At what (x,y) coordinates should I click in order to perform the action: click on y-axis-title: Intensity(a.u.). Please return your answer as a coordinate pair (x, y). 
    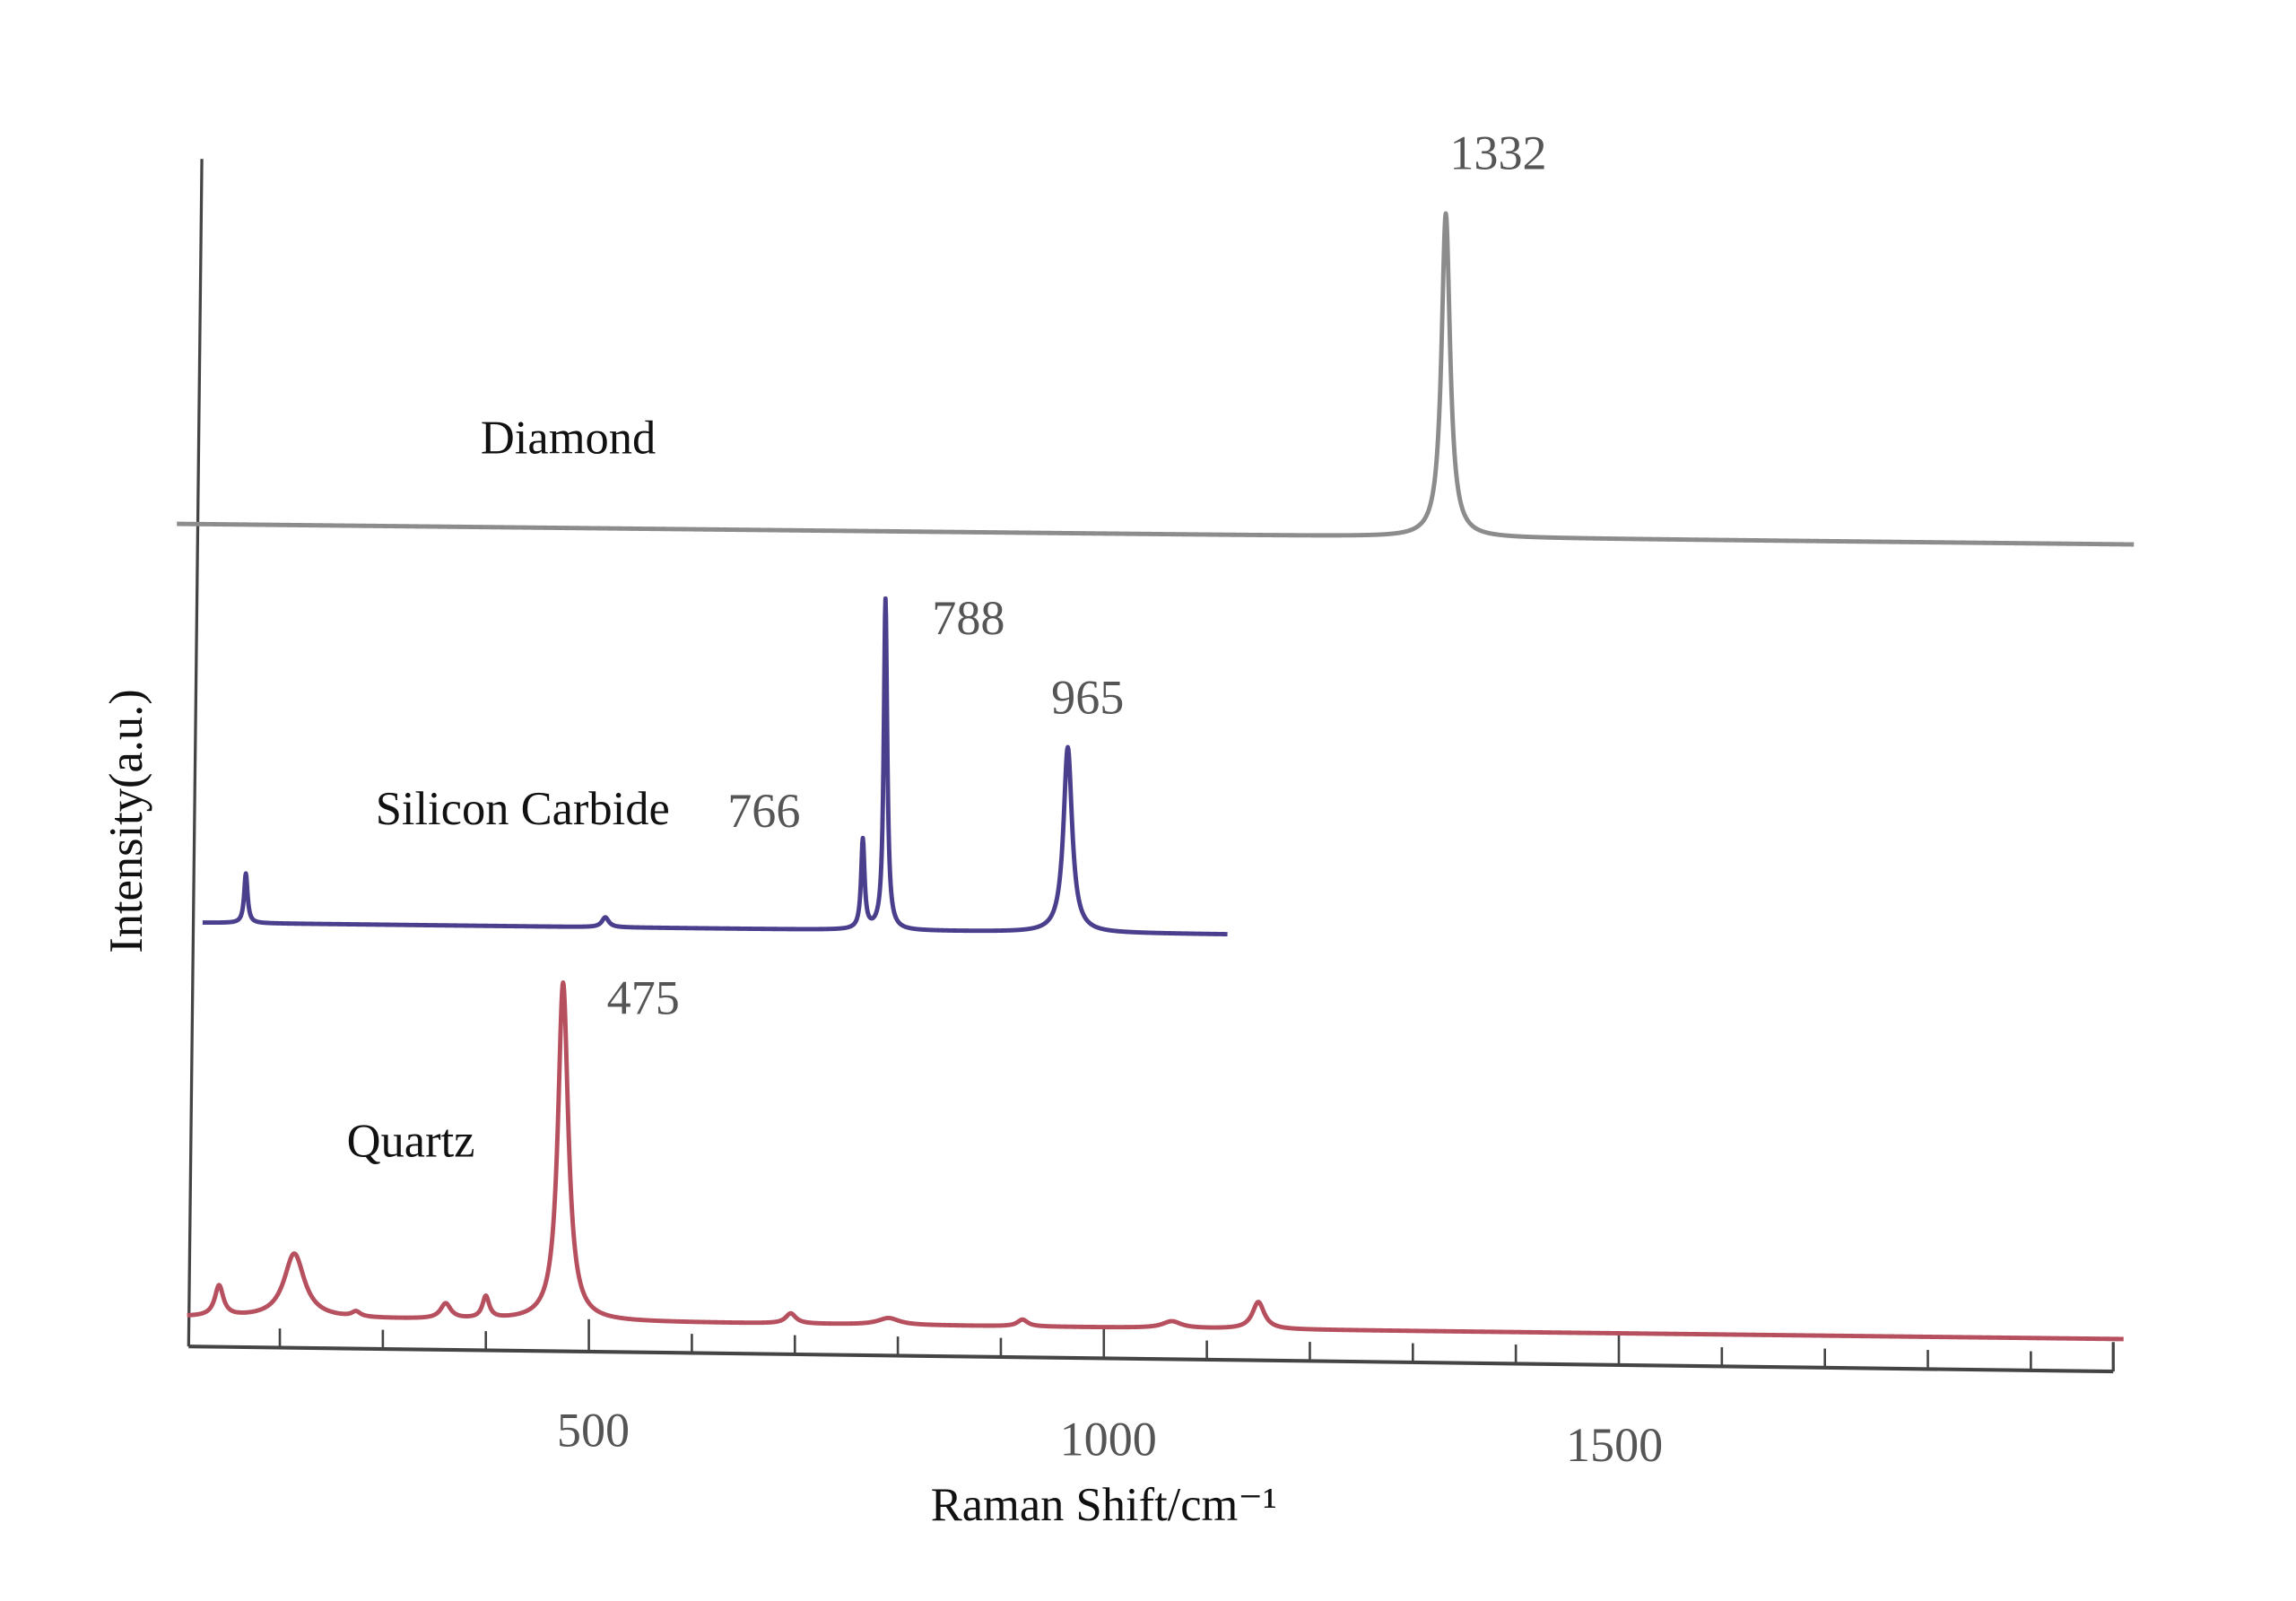
    Looking at the image, I should click on (126, 821).